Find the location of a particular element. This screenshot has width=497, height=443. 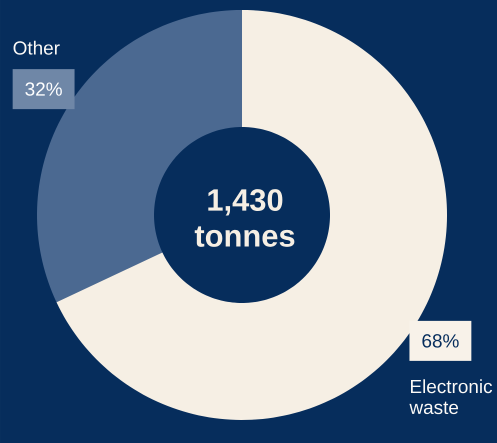

text: 1,430 tonnes is located at coordinates (244, 218).